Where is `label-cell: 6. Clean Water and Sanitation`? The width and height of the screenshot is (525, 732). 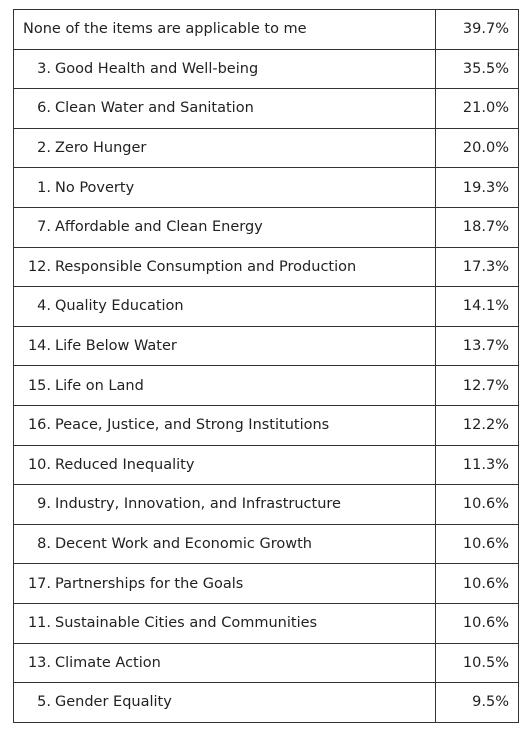 label-cell: 6. Clean Water and Sanitation is located at coordinates (225, 108).